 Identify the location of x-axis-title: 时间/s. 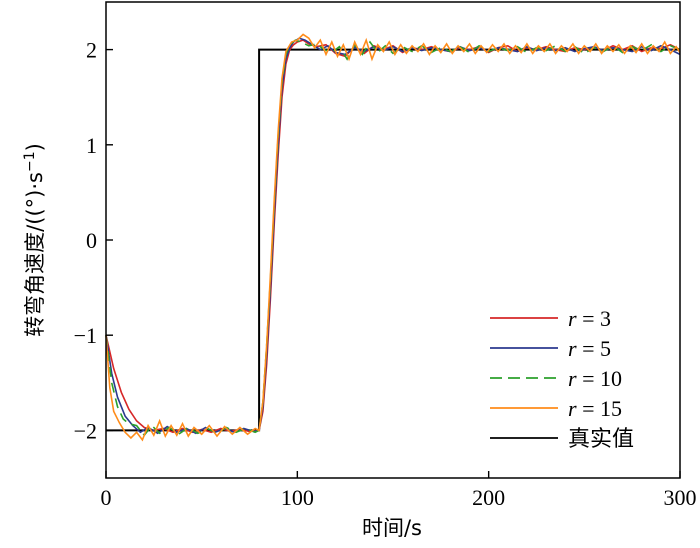
(392, 528).